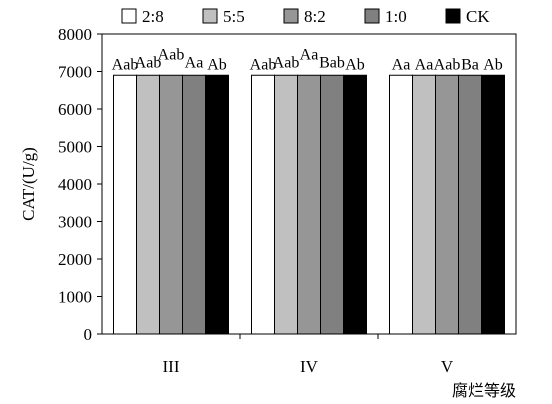 The width and height of the screenshot is (552, 404). Describe the element at coordinates (75, 72) in the screenshot. I see `y-tick-label: 7000` at that location.